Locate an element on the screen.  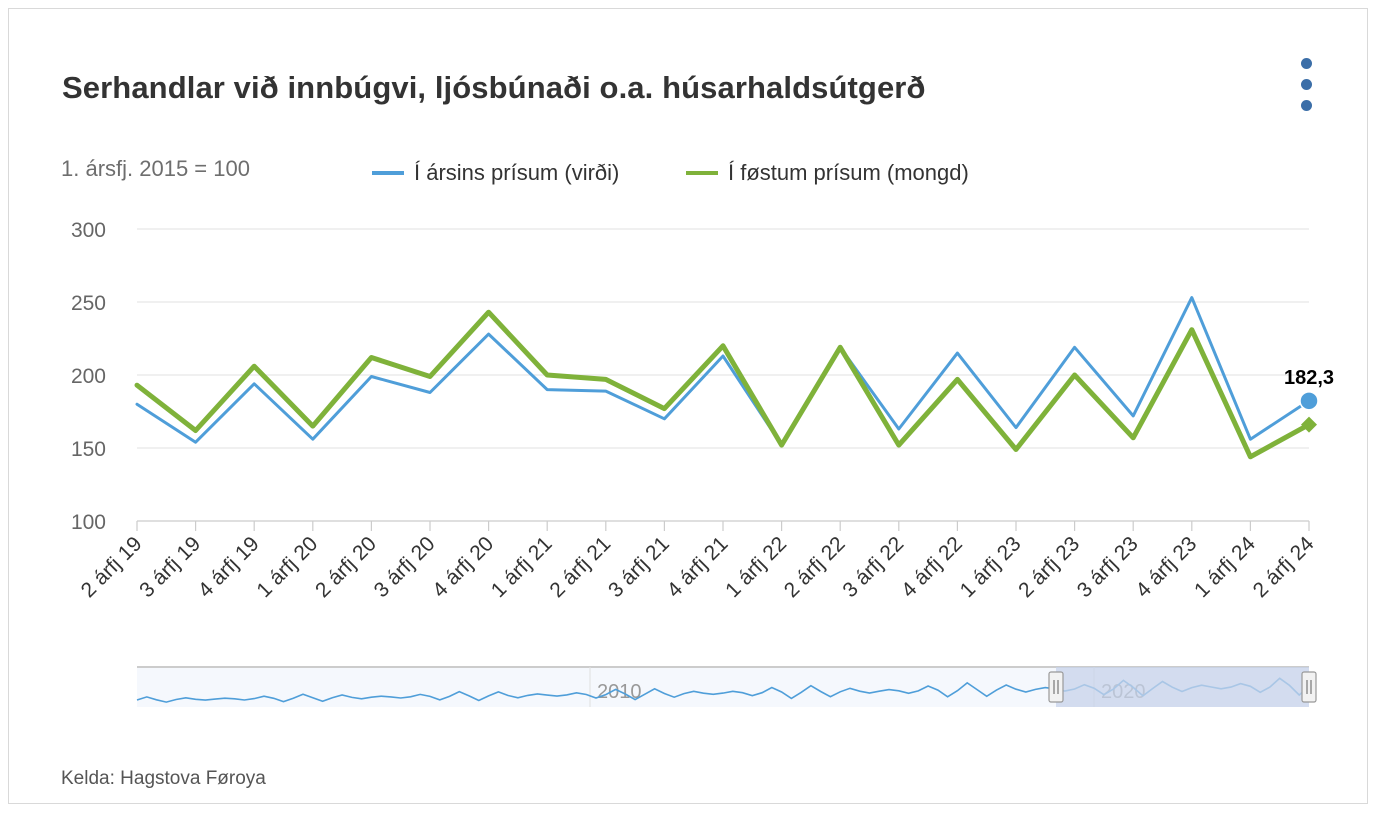
x-tick-label: 2 árfj 20 is located at coordinates (346, 567).